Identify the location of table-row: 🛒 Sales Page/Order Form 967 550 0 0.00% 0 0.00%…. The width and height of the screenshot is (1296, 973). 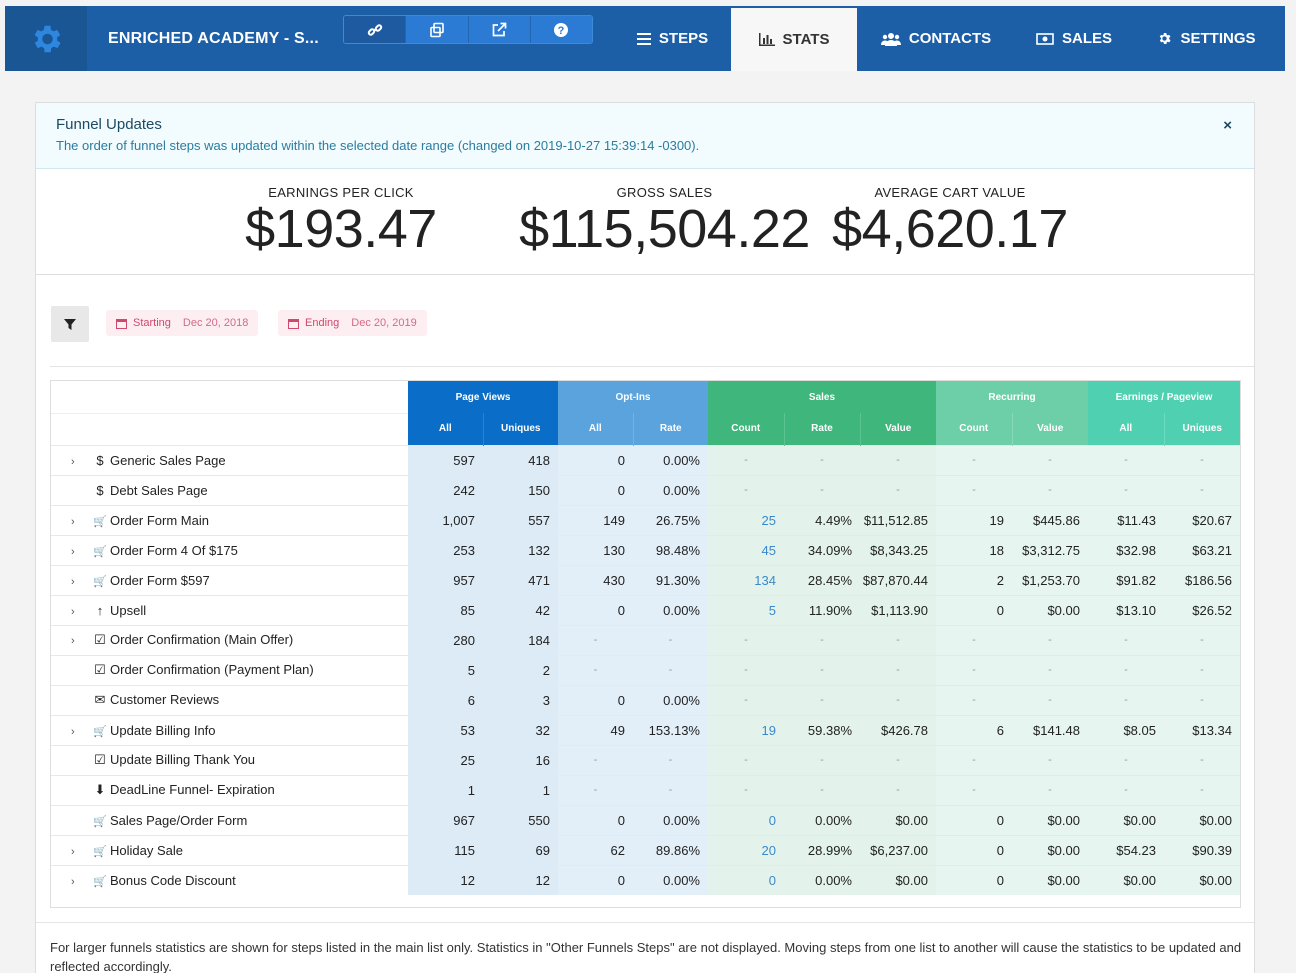
(645, 820).